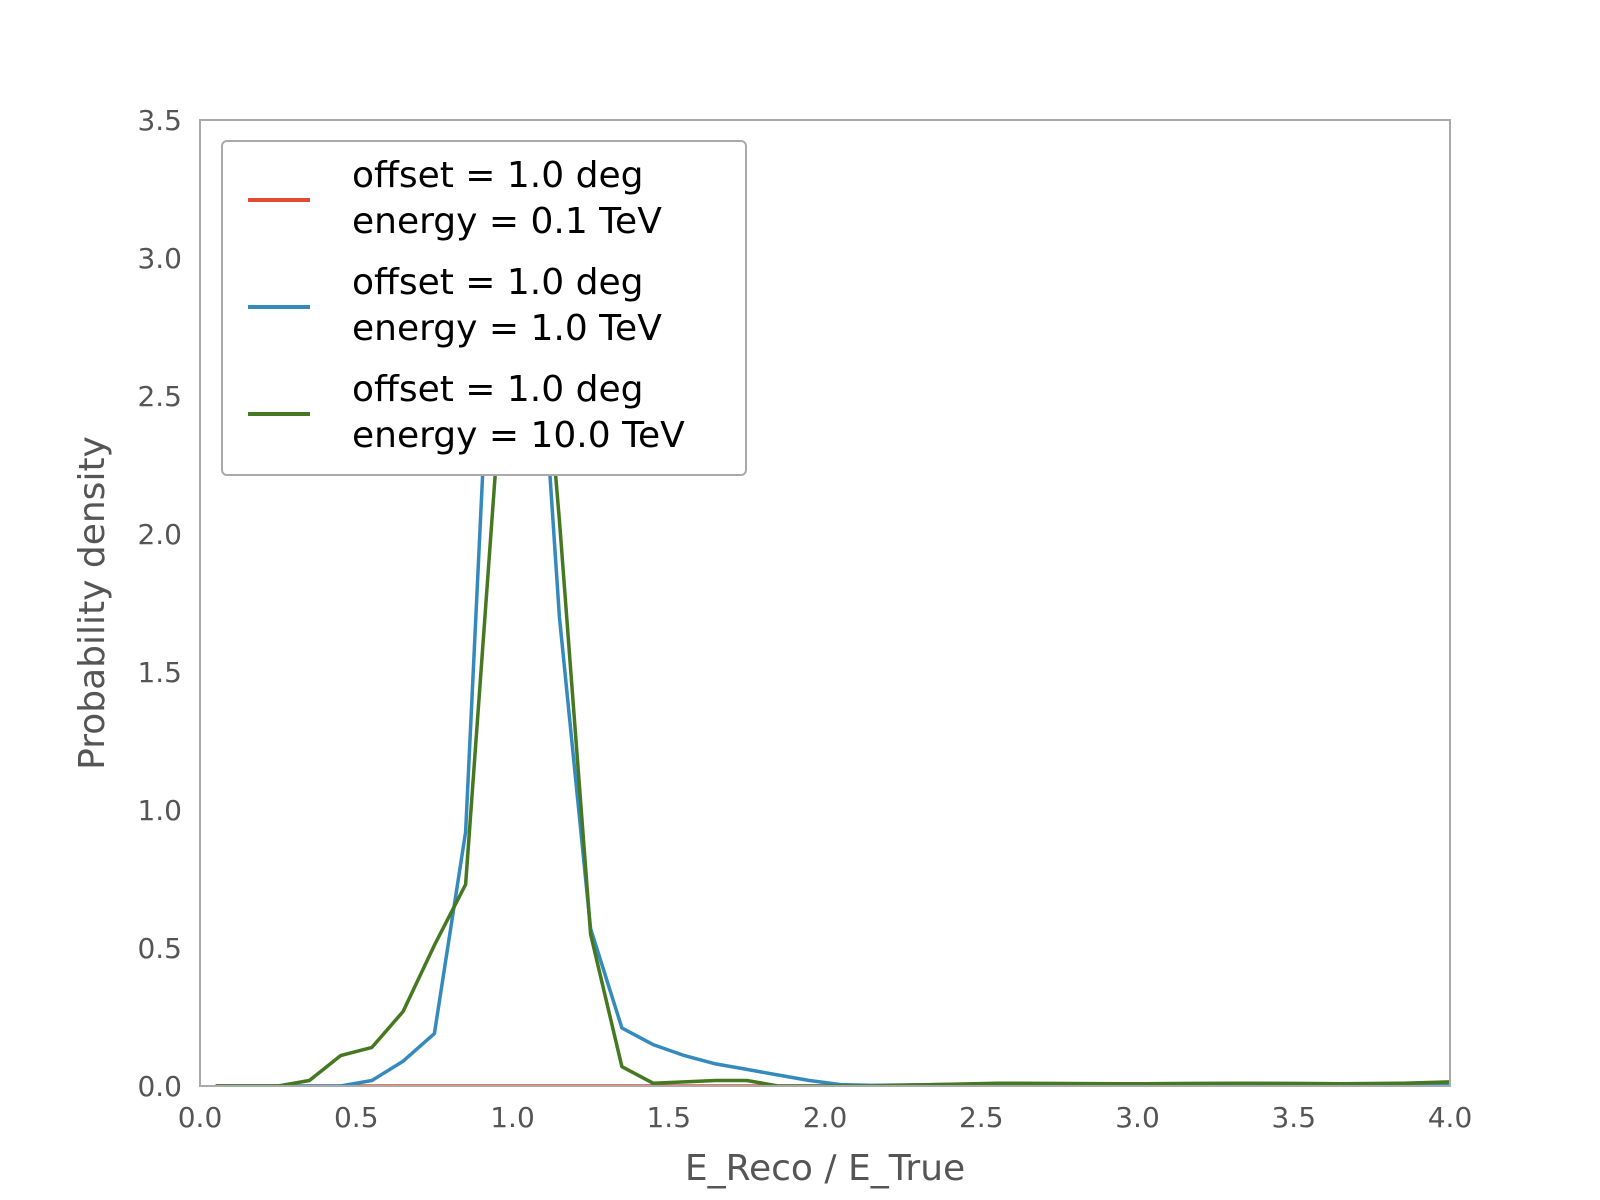 The height and width of the screenshot is (1200, 1600). I want to click on y-tick-label: 1.5, so click(159, 672).